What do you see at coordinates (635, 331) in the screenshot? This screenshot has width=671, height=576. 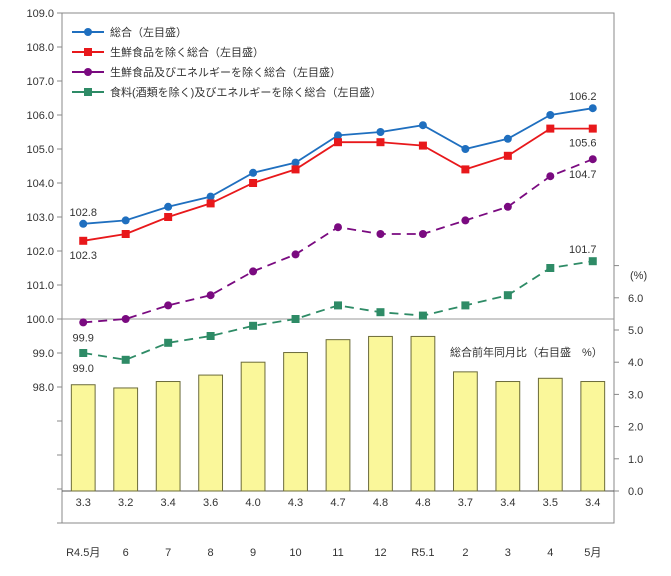 I see `right-tick-label: 5.0` at bounding box center [635, 331].